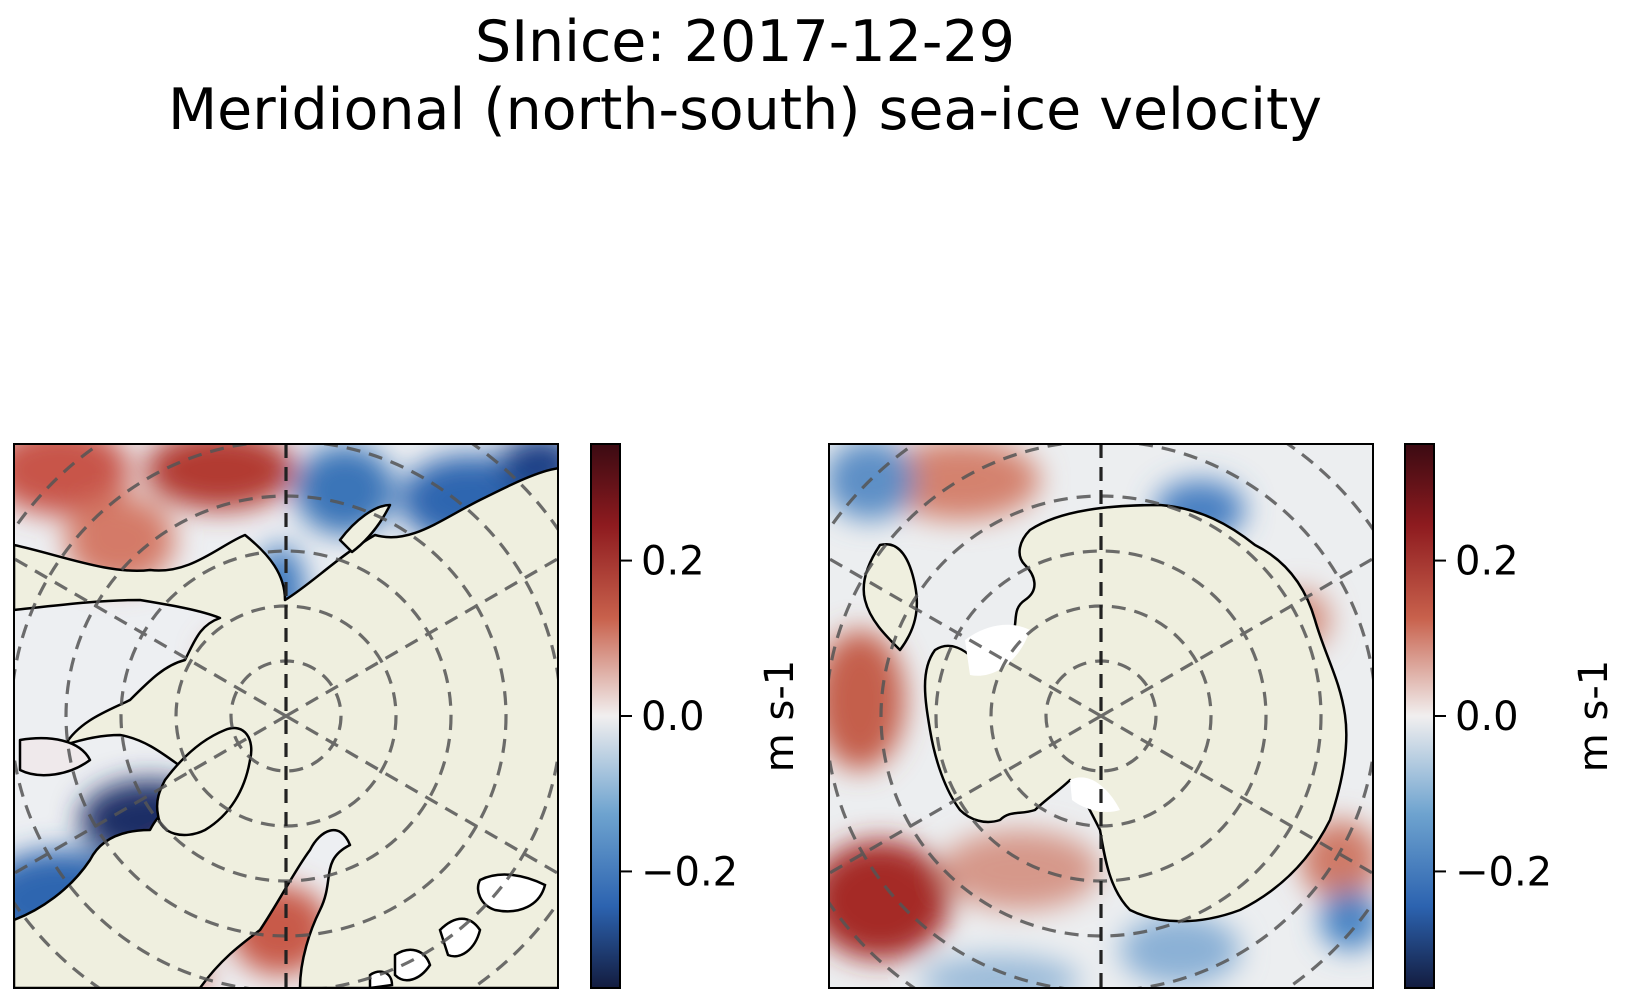 The height and width of the screenshot is (999, 1630). What do you see at coordinates (1487, 717) in the screenshot?
I see `colorbar-antarctic-tick-label-1: 0.0` at bounding box center [1487, 717].